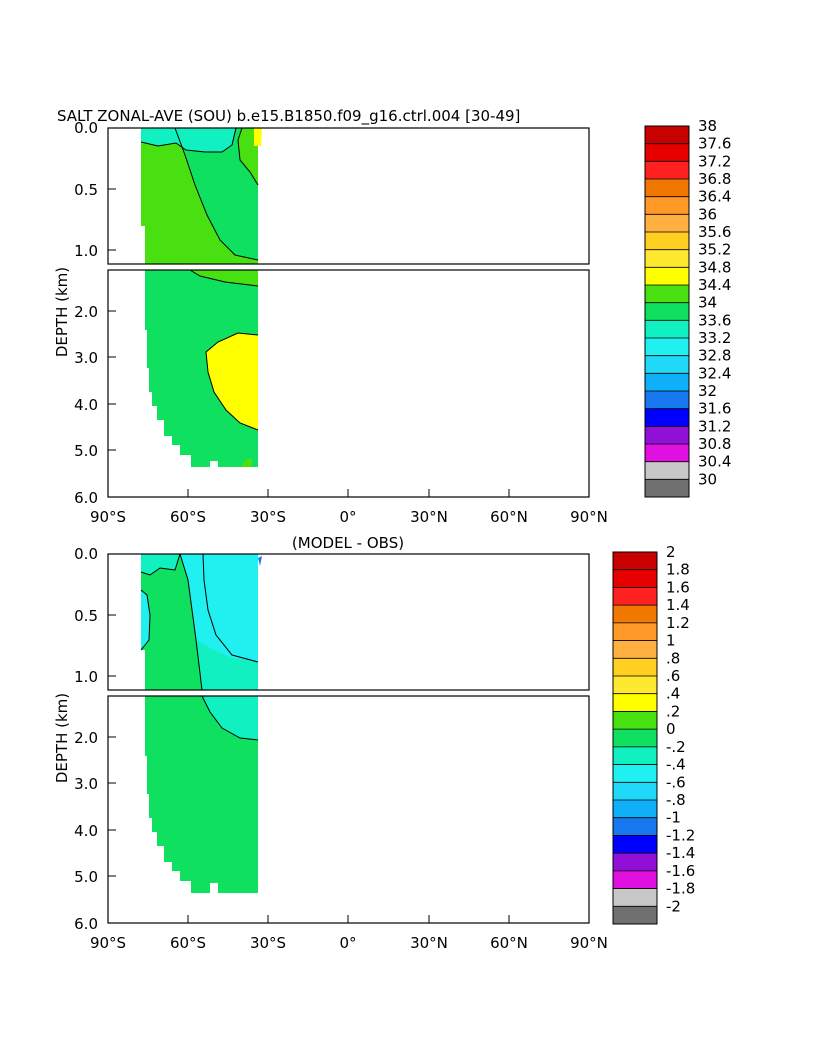  What do you see at coordinates (714, 444) in the screenshot?
I see `colorbar-label: 30.8` at bounding box center [714, 444].